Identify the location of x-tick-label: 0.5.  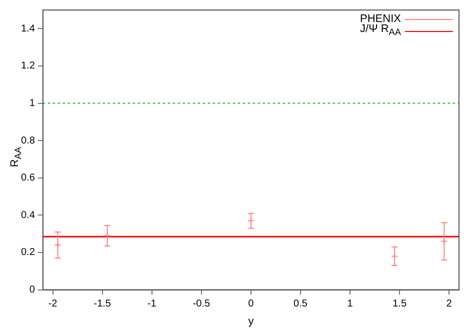
(301, 304).